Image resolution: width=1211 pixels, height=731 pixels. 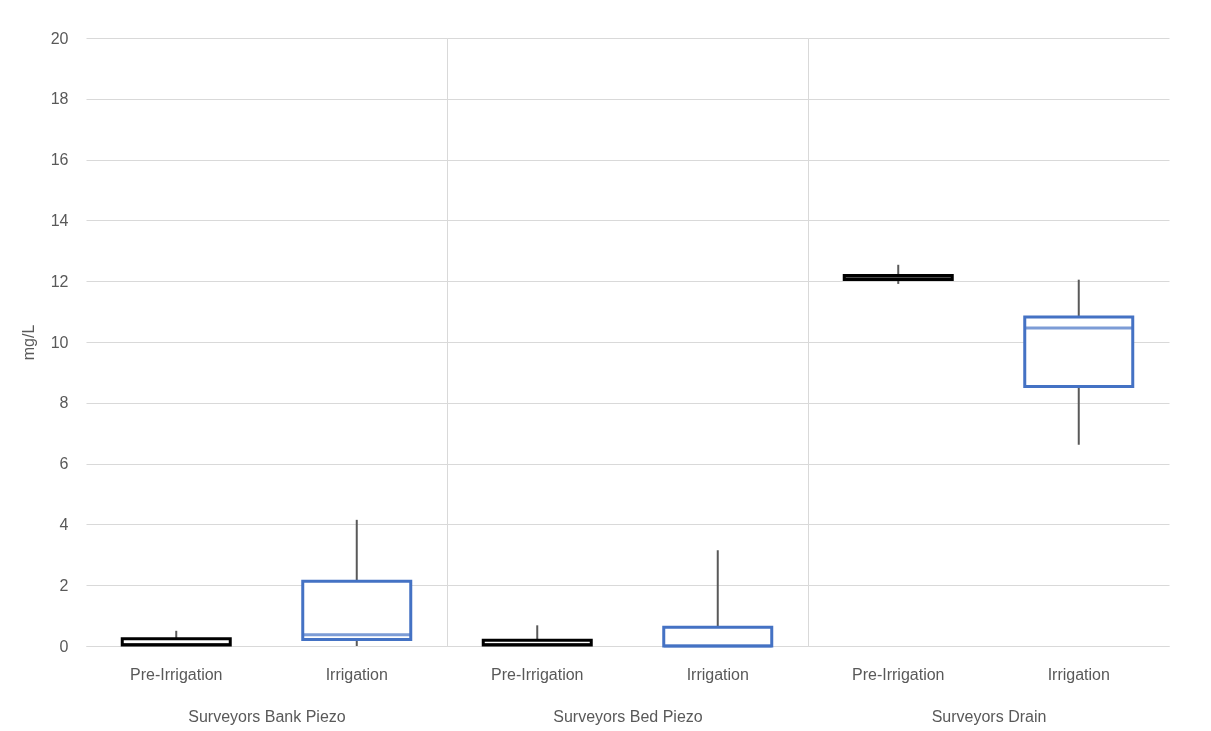 I want to click on y-tick-label: 4, so click(x=64, y=524).